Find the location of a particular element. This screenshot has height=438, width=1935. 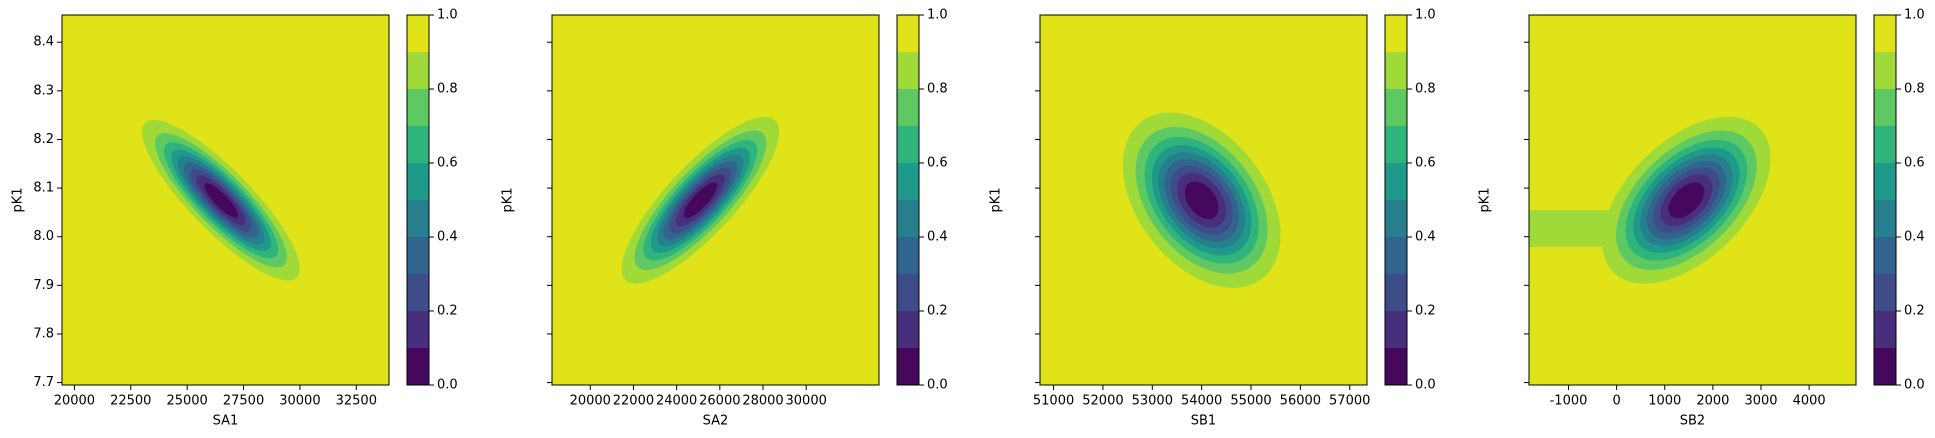

x-tick-label: 26000 is located at coordinates (719, 401).